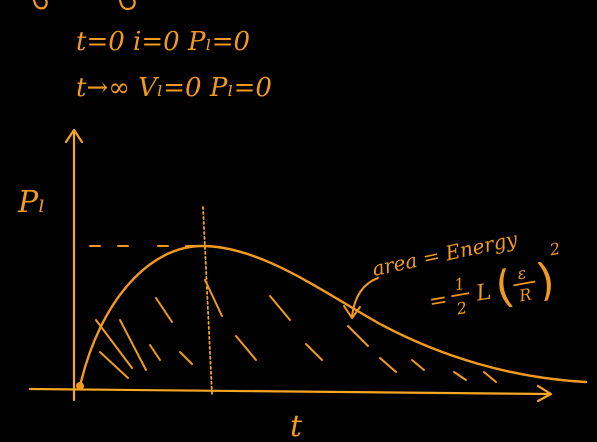  I want to click on x-axis-arrowhead, so click(544, 393).